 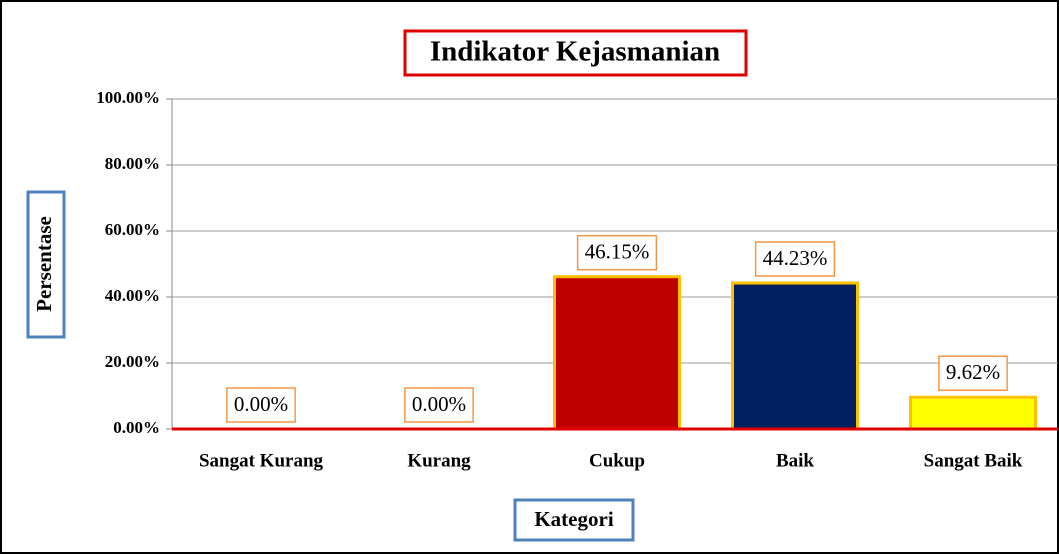 I want to click on x-tick-label: Sangat Baik, so click(x=973, y=460).